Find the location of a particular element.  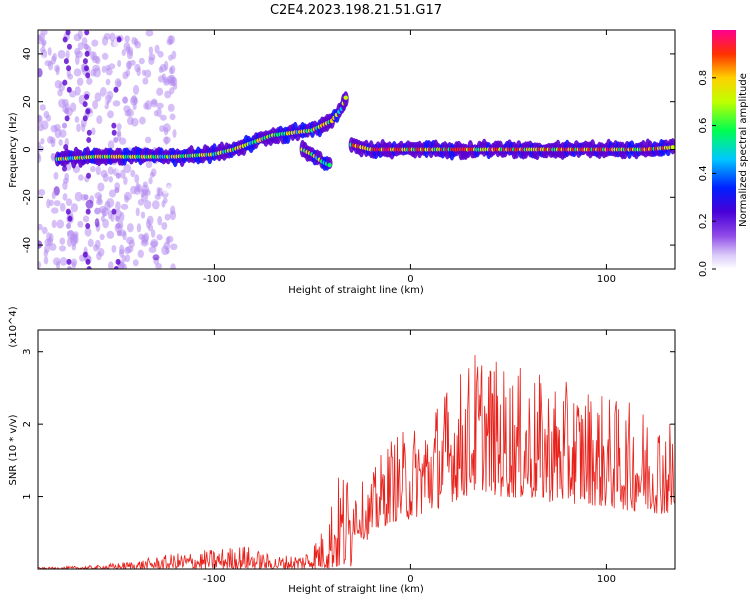

spectrogram-x-tick-label: -100 is located at coordinates (214, 279).